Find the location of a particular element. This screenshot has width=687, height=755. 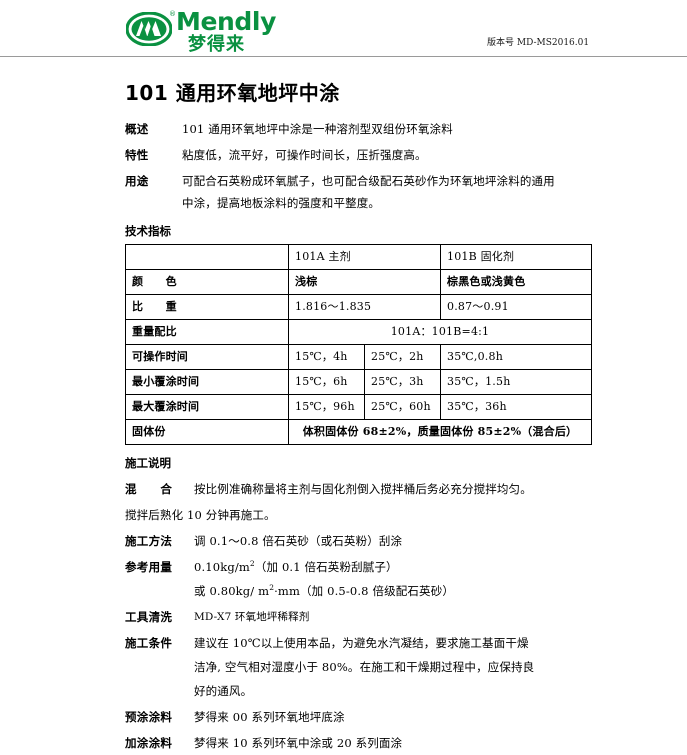

cell-label-solids: 固体份 is located at coordinates (207, 432).